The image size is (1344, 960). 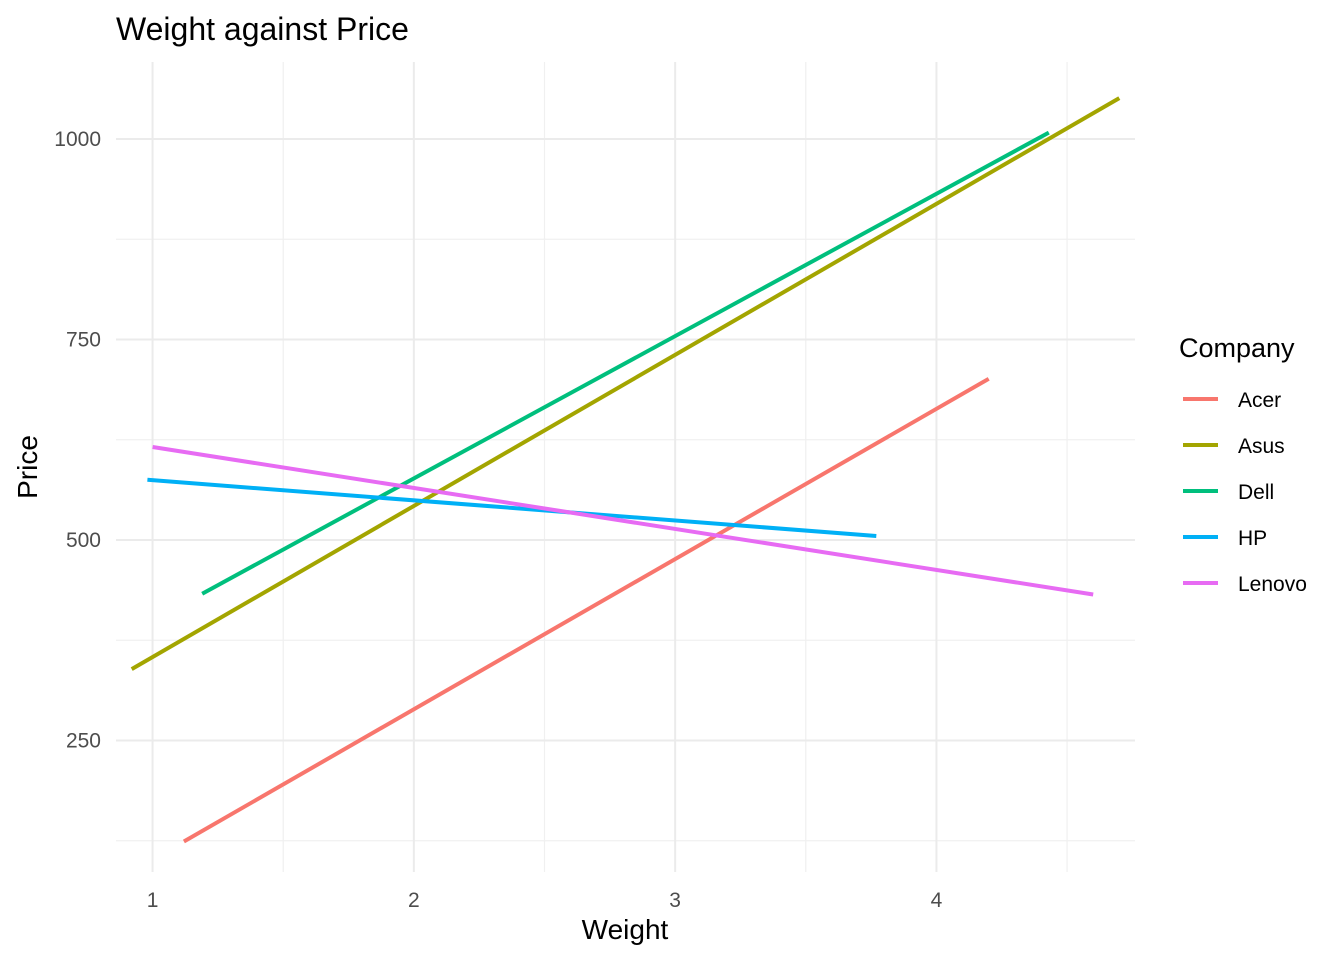 I want to click on series-line-hp, so click(x=512, y=507).